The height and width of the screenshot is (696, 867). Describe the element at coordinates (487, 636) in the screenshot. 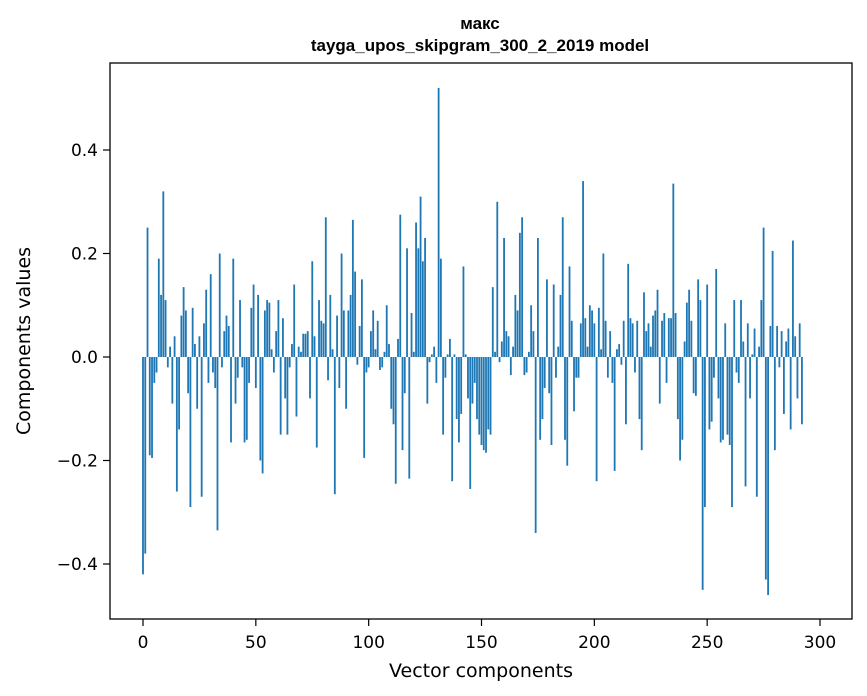

I see `x-axis-ticks: 0 50 100 150 200 250 300` at that location.